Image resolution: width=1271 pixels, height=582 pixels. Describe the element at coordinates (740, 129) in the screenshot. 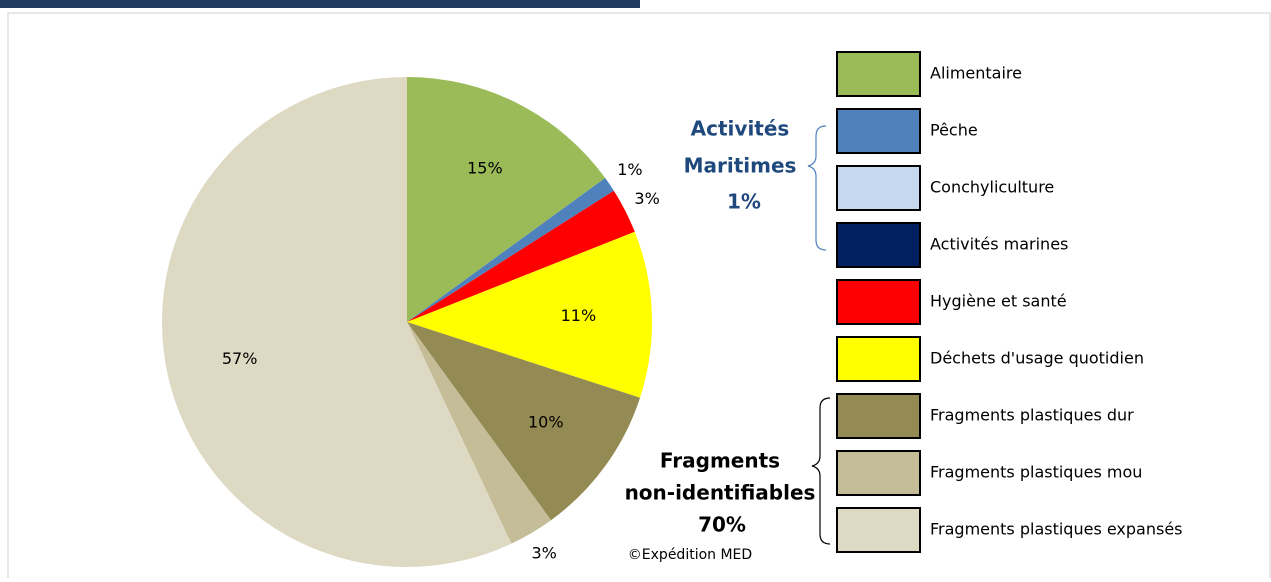

I see `annotation: Activités` at that location.